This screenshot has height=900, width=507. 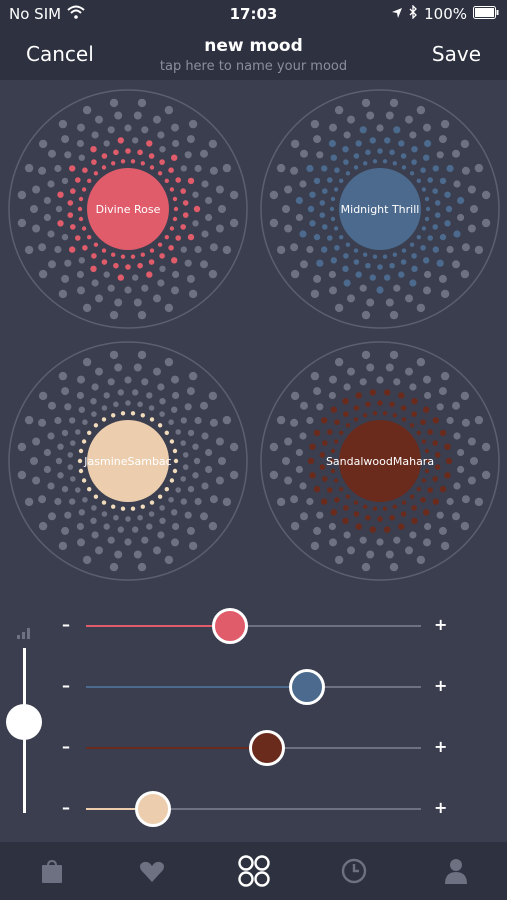 What do you see at coordinates (60, 54) in the screenshot?
I see `cancel-button: Cancel` at bounding box center [60, 54].